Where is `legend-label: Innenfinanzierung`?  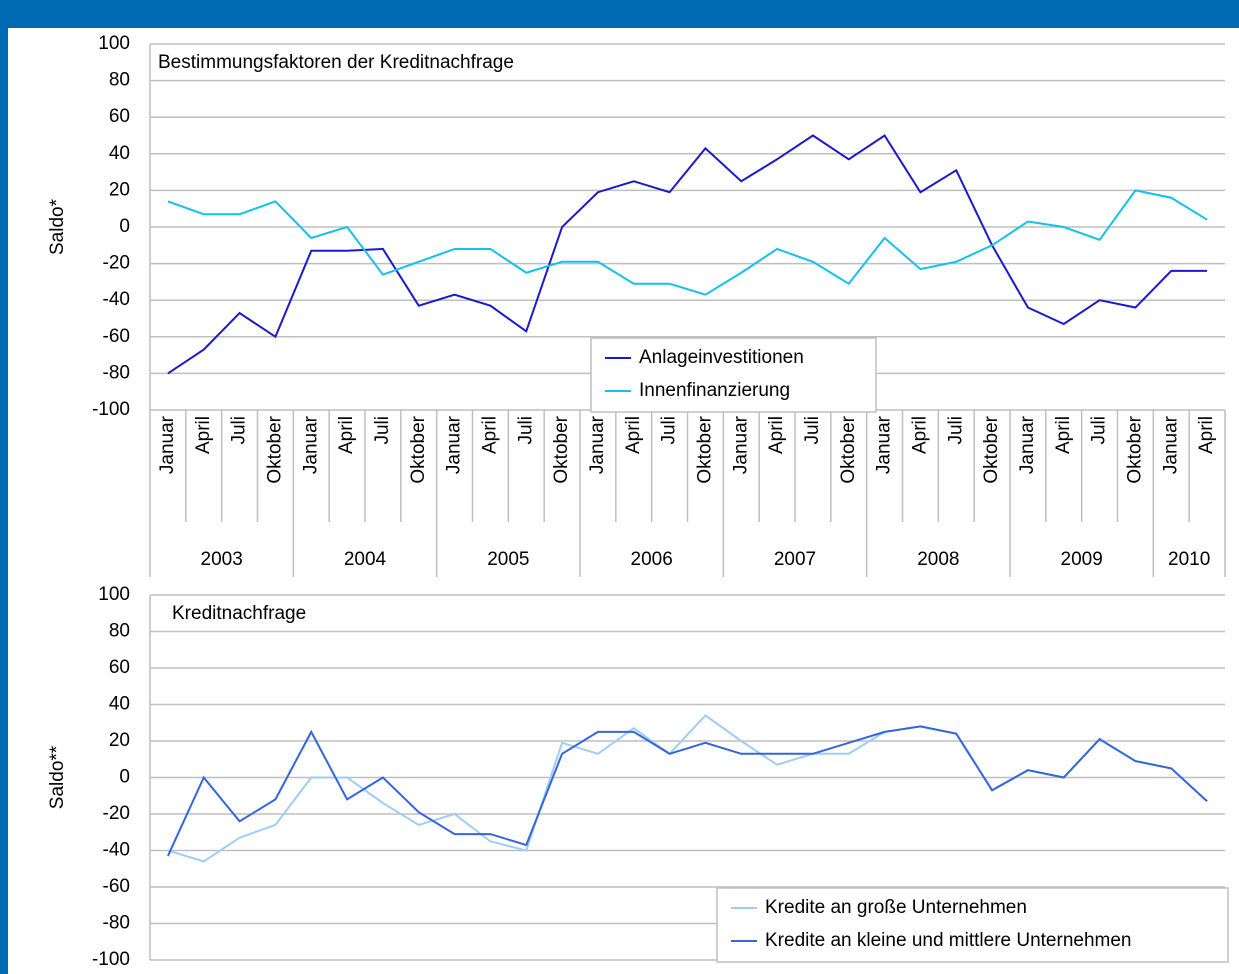
legend-label: Innenfinanzierung is located at coordinates (714, 390).